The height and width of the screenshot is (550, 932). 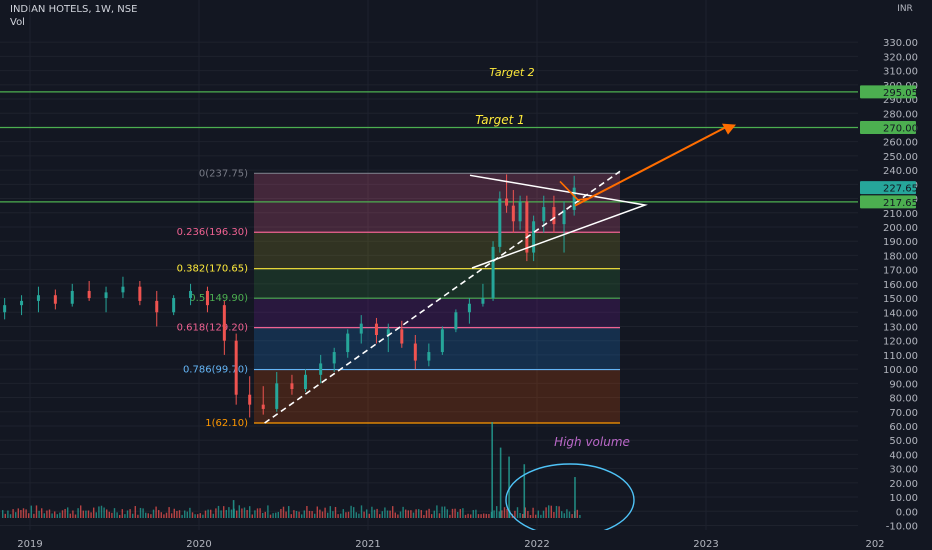 What do you see at coordinates (903, 399) in the screenshot?
I see `price-tick-label: 80.00` at bounding box center [903, 399].